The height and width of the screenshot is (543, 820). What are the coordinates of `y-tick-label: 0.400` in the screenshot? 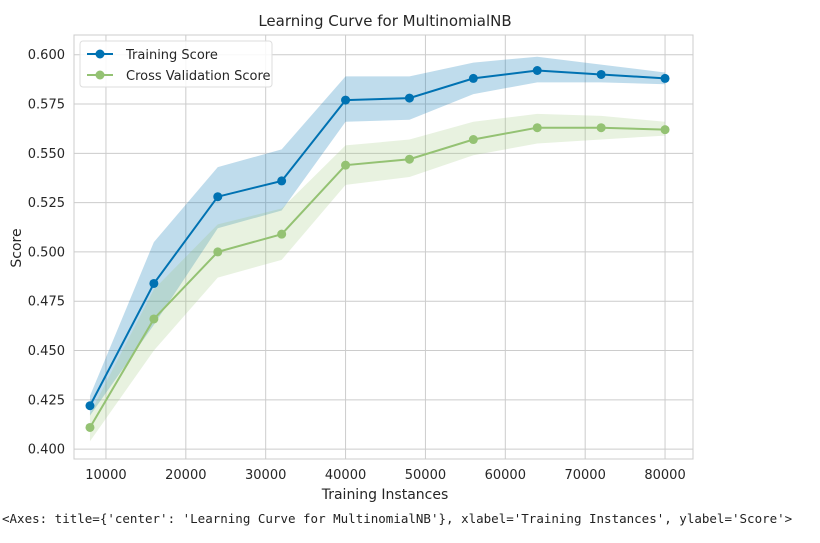 It's located at (46, 450).